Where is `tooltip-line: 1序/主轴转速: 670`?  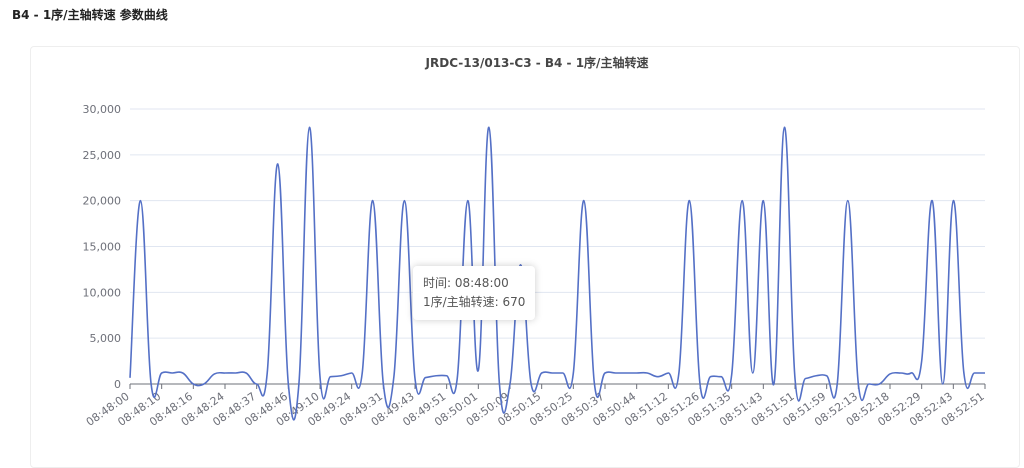
tooltip-line: 1序/主轴转速: 670 is located at coordinates (474, 302).